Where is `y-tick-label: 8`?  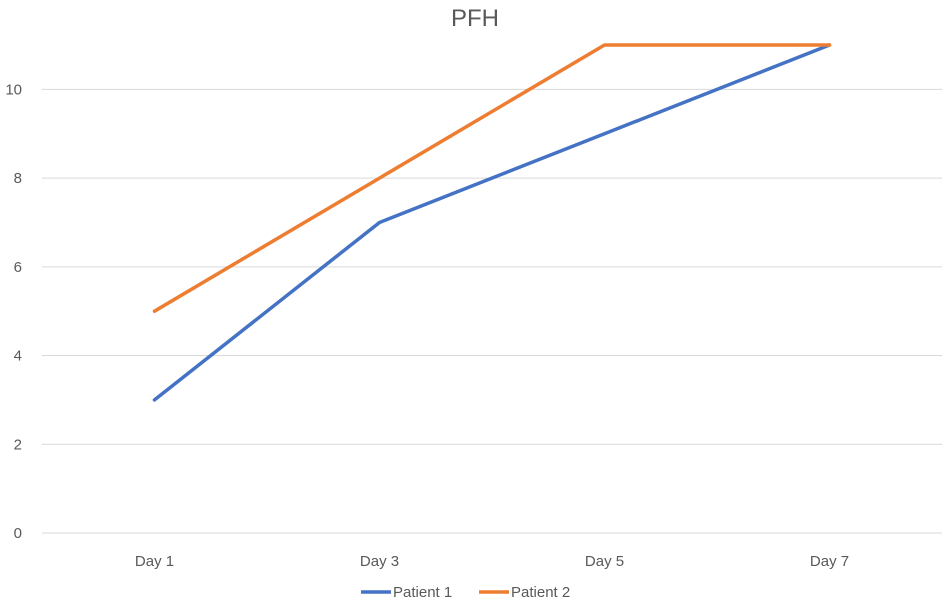
y-tick-label: 8 is located at coordinates (18, 178).